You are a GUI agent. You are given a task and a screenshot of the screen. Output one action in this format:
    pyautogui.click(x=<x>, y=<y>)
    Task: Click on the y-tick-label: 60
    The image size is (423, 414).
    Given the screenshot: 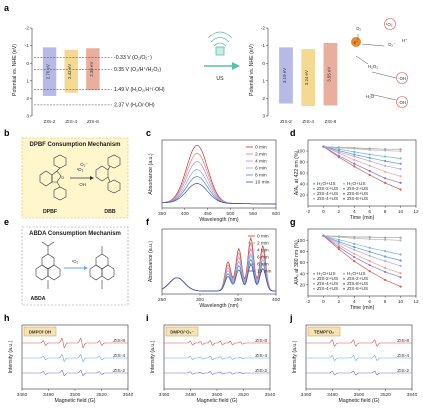 What is the action you would take?
    pyautogui.click(x=303, y=174)
    